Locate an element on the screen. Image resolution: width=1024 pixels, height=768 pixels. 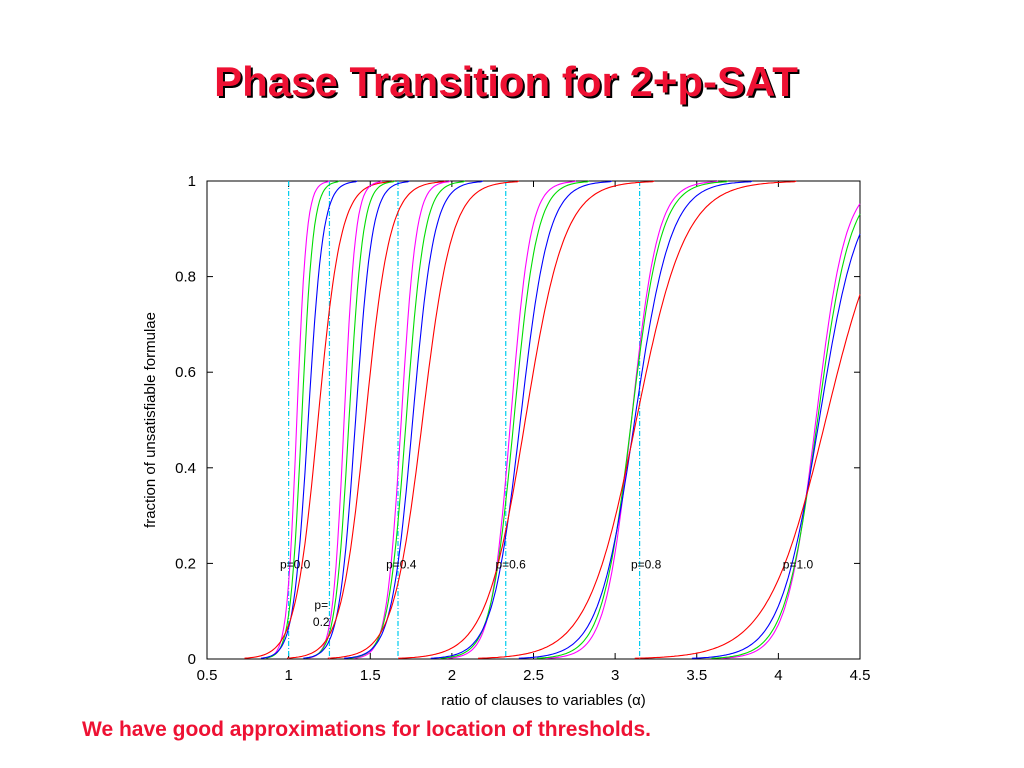
y-axis-label: fraction of unsatisfiable formulae is located at coordinates (150, 420).